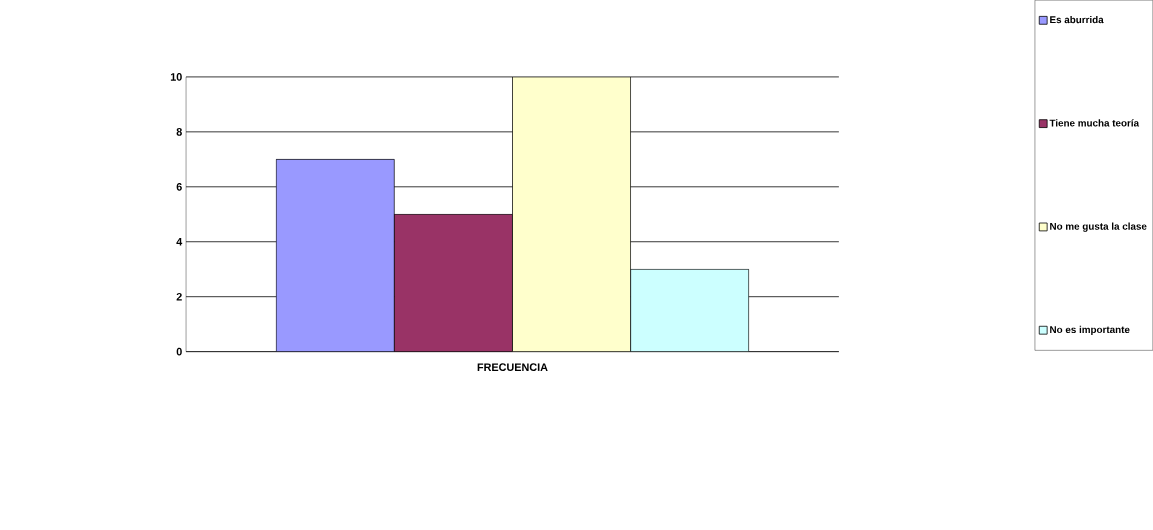 The height and width of the screenshot is (530, 1153). What do you see at coordinates (1098, 227) in the screenshot?
I see `legend-label: No me gusta la clase` at bounding box center [1098, 227].